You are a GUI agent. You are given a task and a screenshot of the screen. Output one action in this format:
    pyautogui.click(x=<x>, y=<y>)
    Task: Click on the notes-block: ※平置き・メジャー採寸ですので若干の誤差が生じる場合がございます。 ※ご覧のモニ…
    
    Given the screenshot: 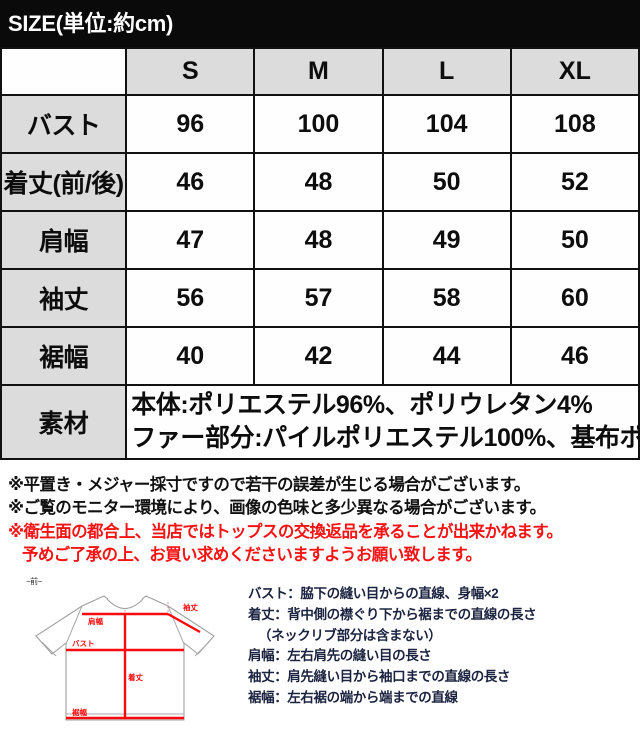 What is the action you would take?
    pyautogui.click(x=320, y=514)
    